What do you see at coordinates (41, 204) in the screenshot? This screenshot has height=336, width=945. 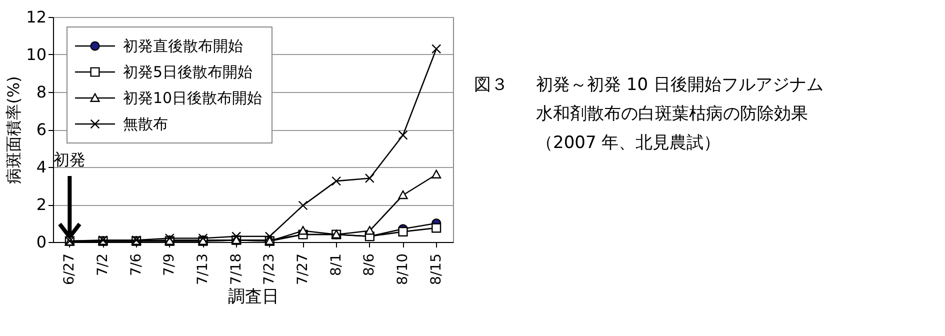 I see `y-tick-label: 2` at bounding box center [41, 204].